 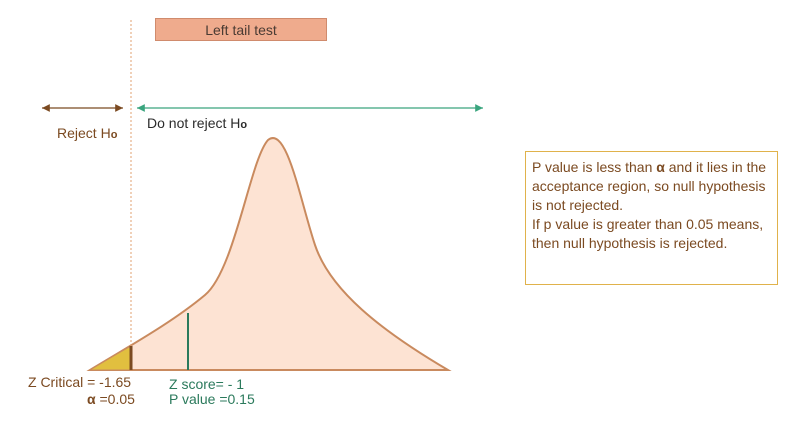 I want to click on alpha-label: α =0.05, so click(x=111, y=399).